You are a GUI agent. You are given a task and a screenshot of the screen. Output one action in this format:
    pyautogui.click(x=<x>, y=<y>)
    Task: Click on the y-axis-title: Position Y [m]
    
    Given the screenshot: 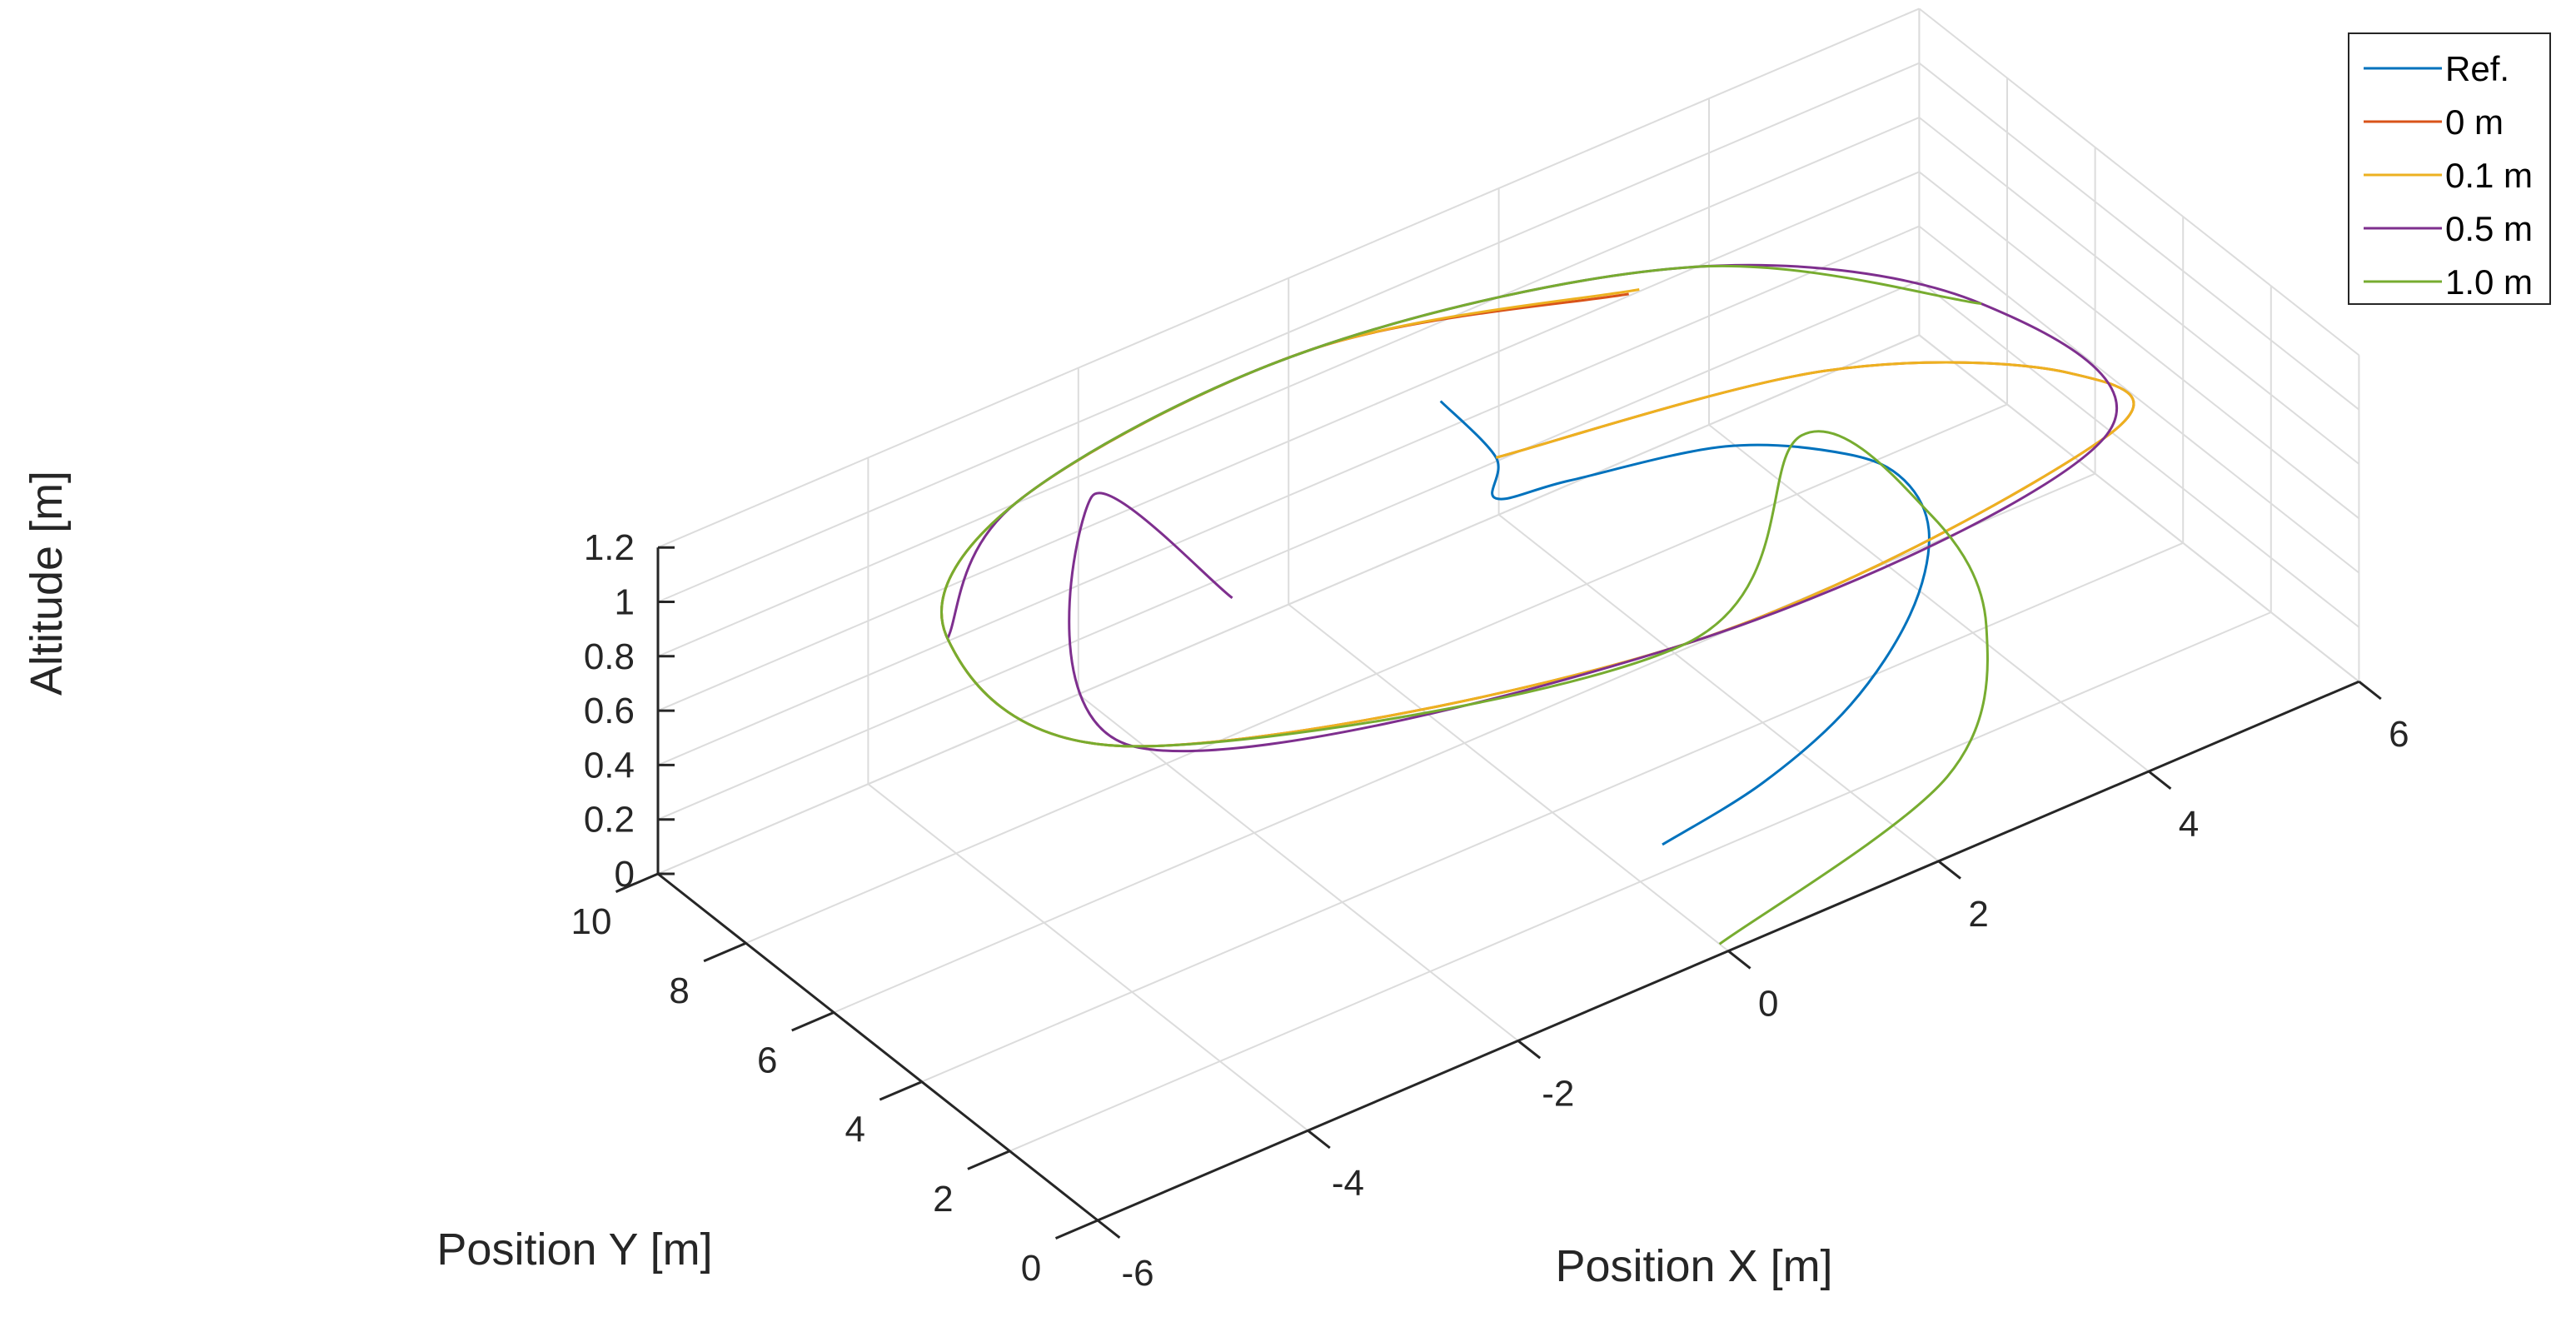 What is the action you would take?
    pyautogui.click(x=574, y=1250)
    